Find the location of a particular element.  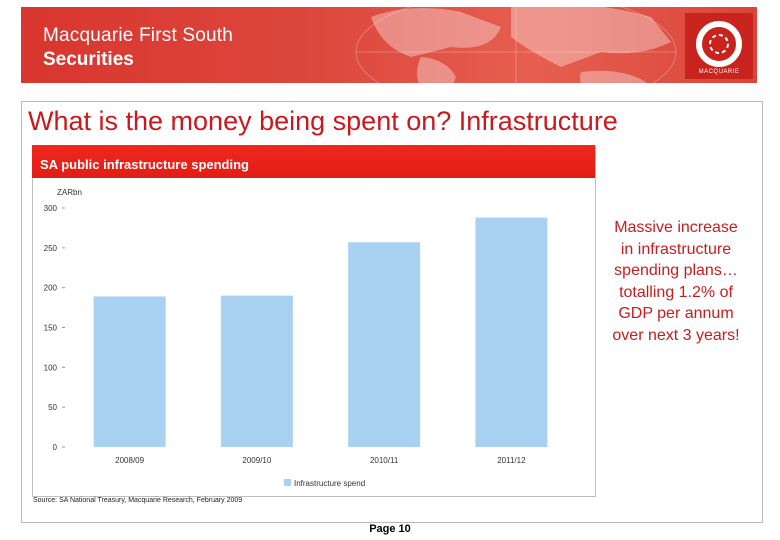

legend-label: Infrastructure spend is located at coordinates (329, 483).